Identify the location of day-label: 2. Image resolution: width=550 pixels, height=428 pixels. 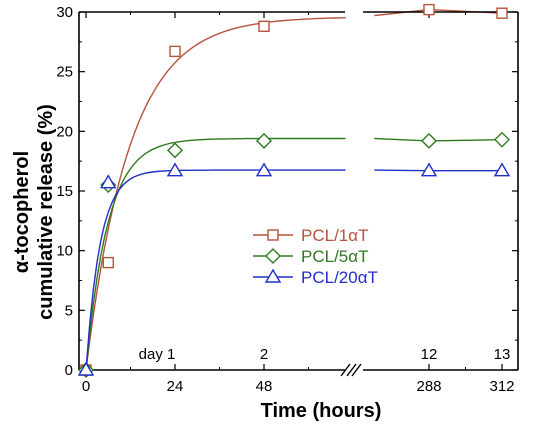
(264, 354).